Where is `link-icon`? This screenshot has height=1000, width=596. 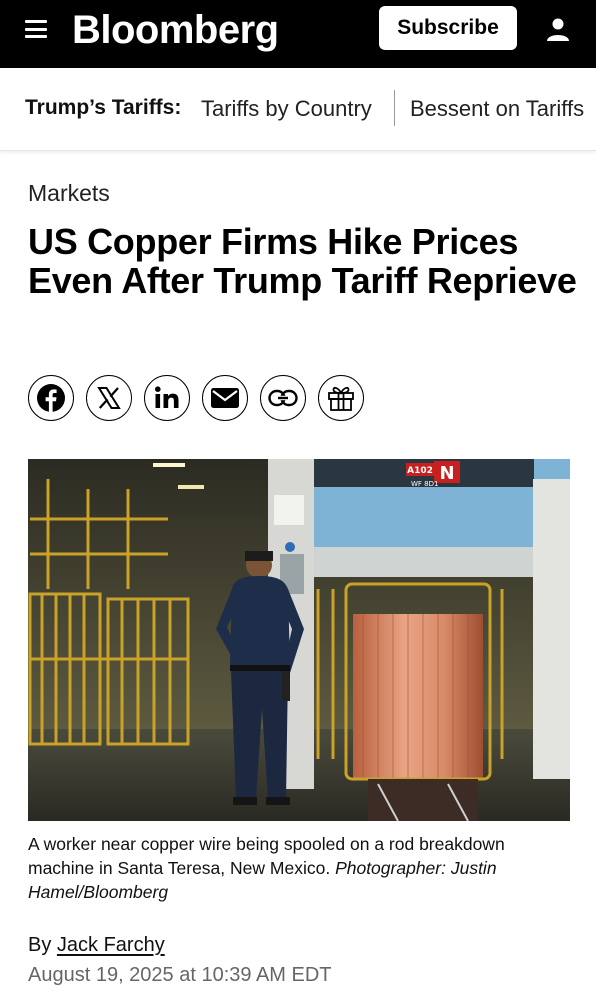
link-icon is located at coordinates (283, 398).